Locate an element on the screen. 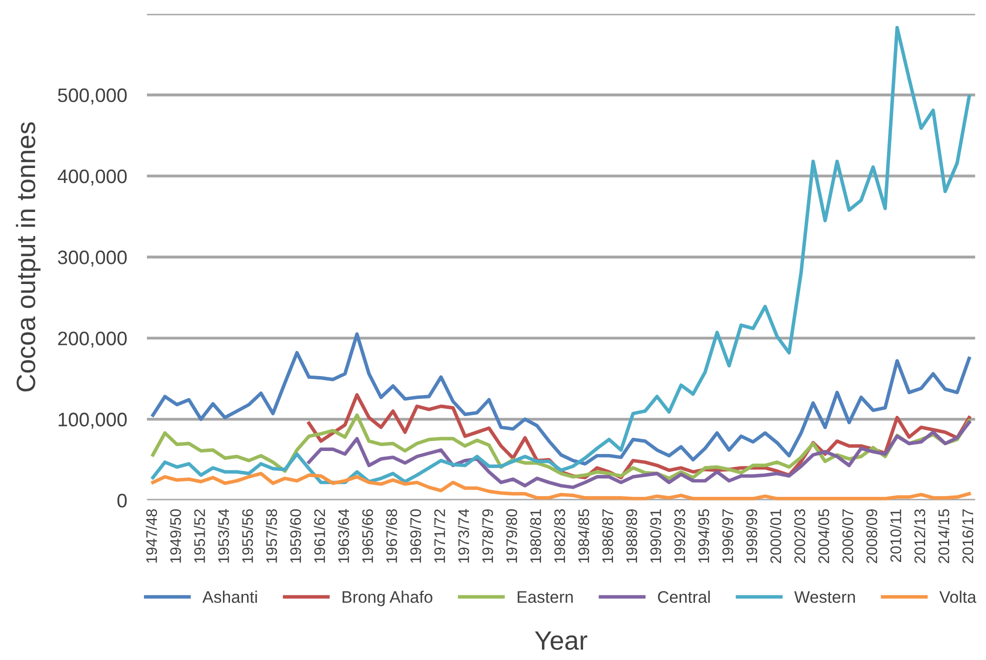 The width and height of the screenshot is (986, 660). x-tick-label: 1957/58 is located at coordinates (272, 536).